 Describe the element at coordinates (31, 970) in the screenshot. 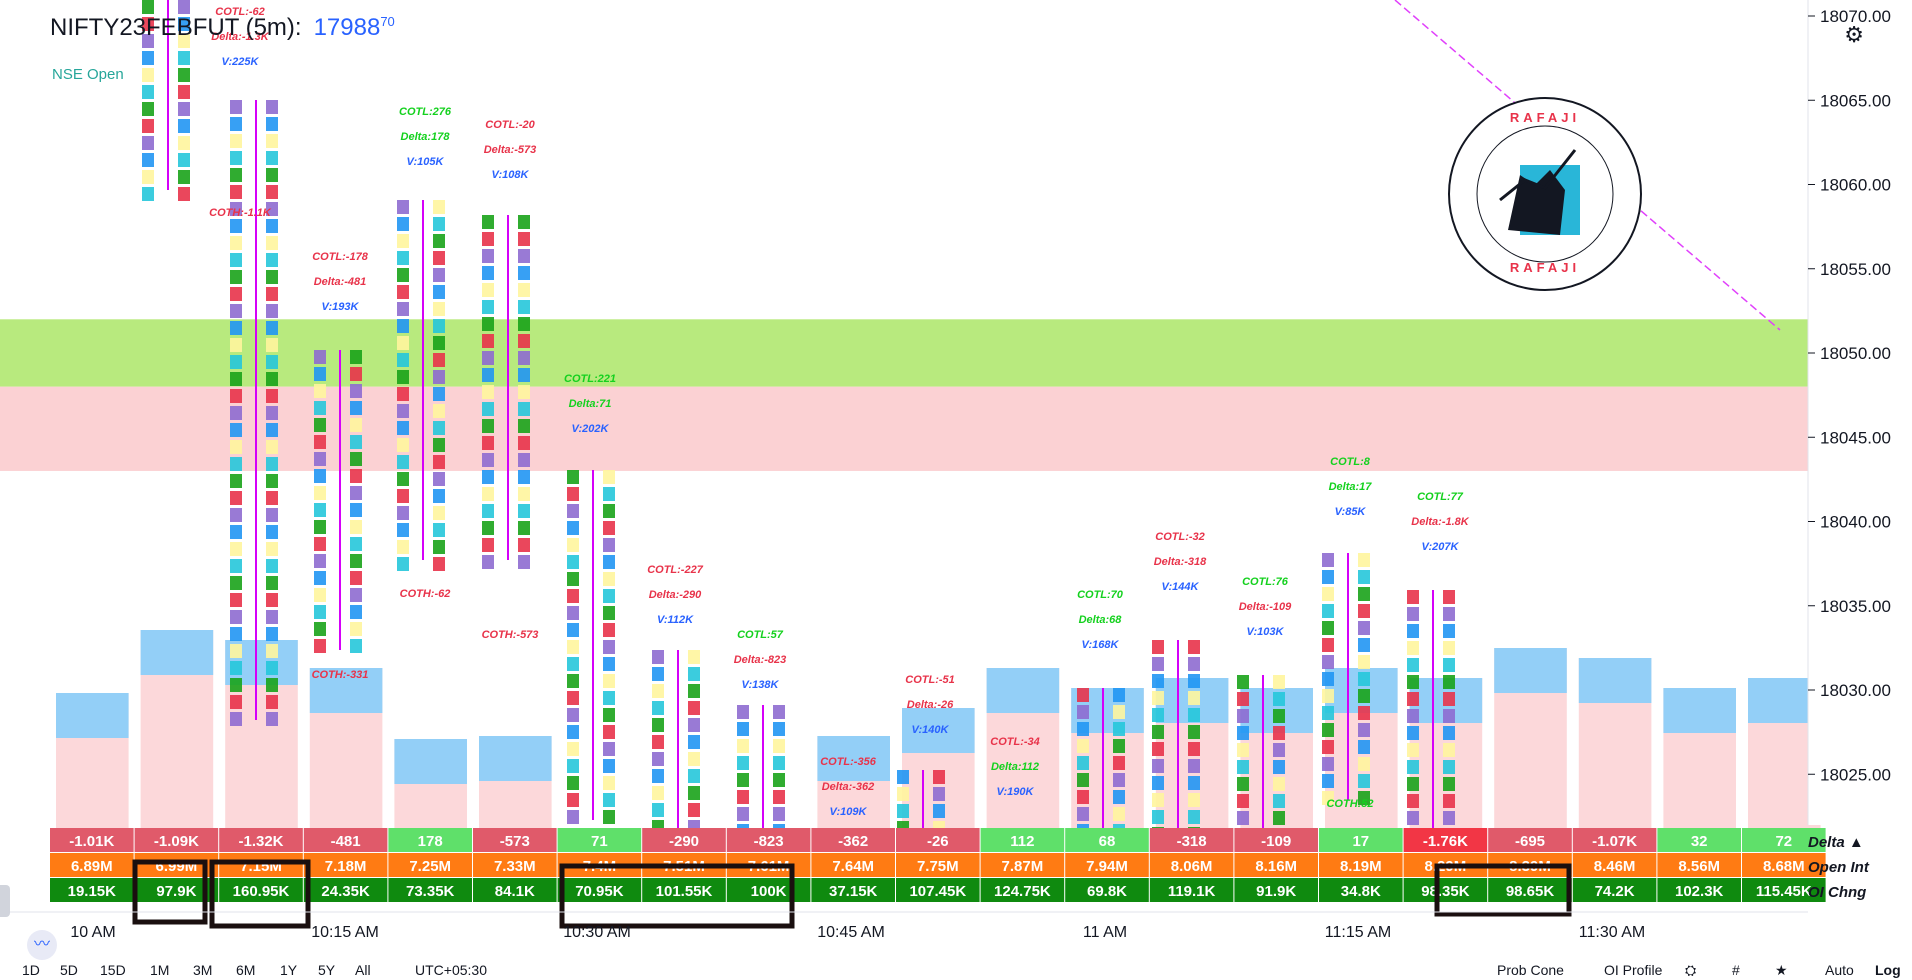

I see `range-1d: 1D` at that location.